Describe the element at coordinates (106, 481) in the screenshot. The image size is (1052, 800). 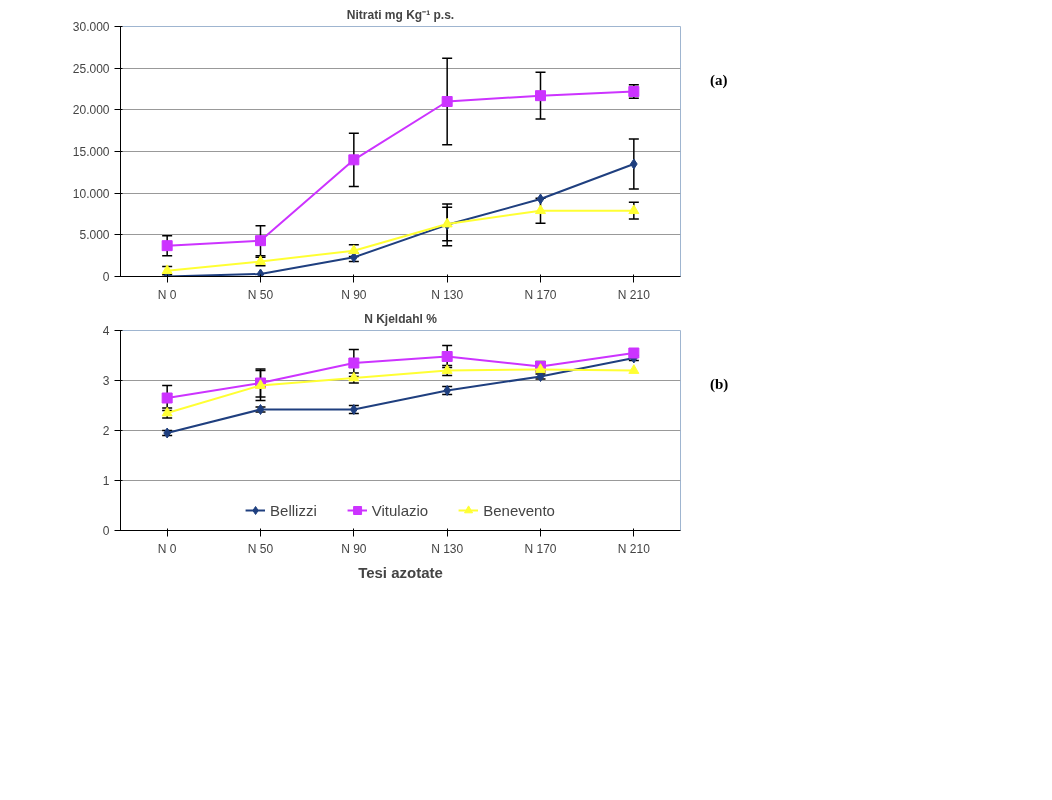
I see `y-tick-label: 1` at that location.